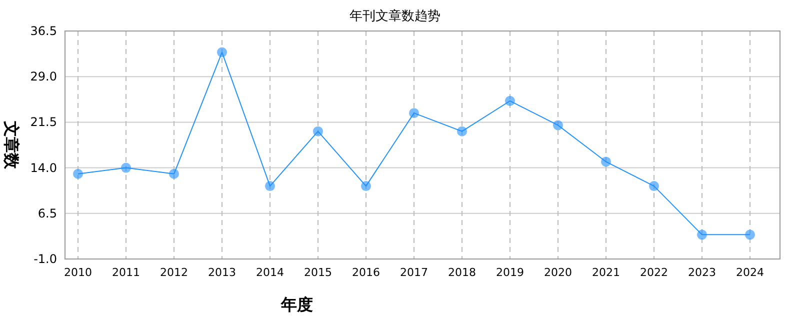 The width and height of the screenshot is (790, 330). I want to click on x-tick-label: 2010, so click(78, 272).